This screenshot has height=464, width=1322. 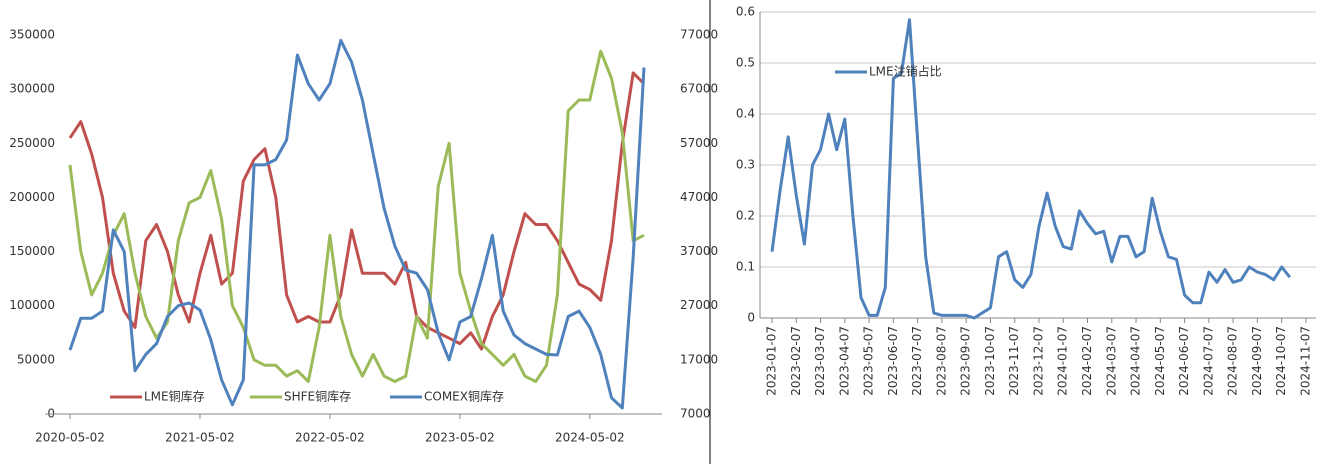 I want to click on y-tick-label: 150000, so click(x=32, y=251).